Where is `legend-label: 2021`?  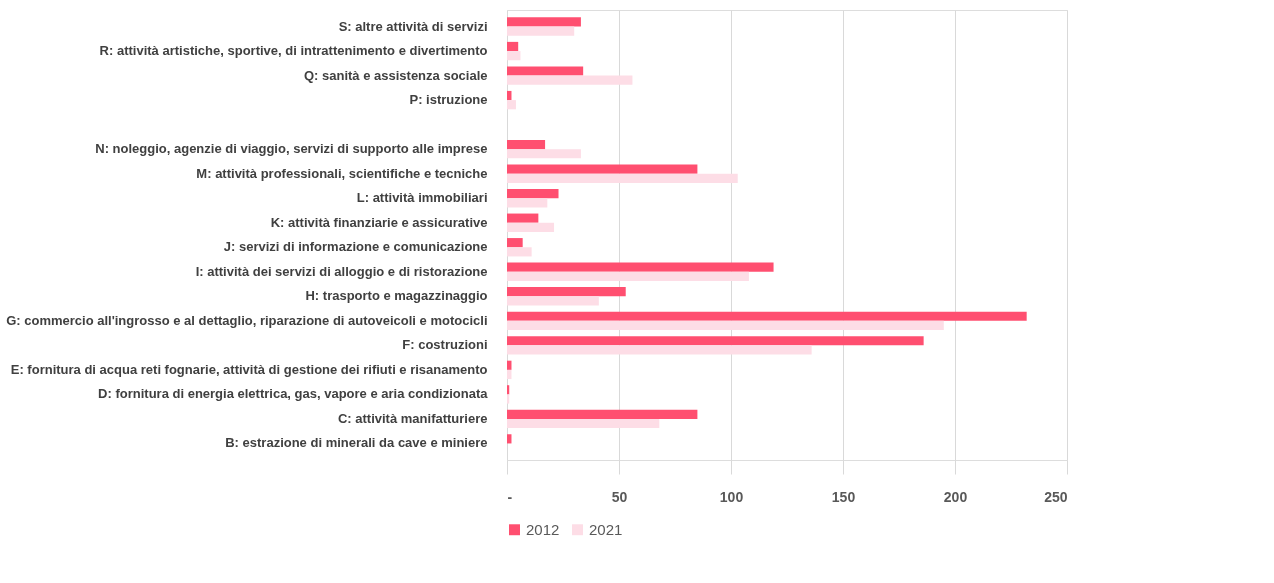 legend-label: 2021 is located at coordinates (606, 529).